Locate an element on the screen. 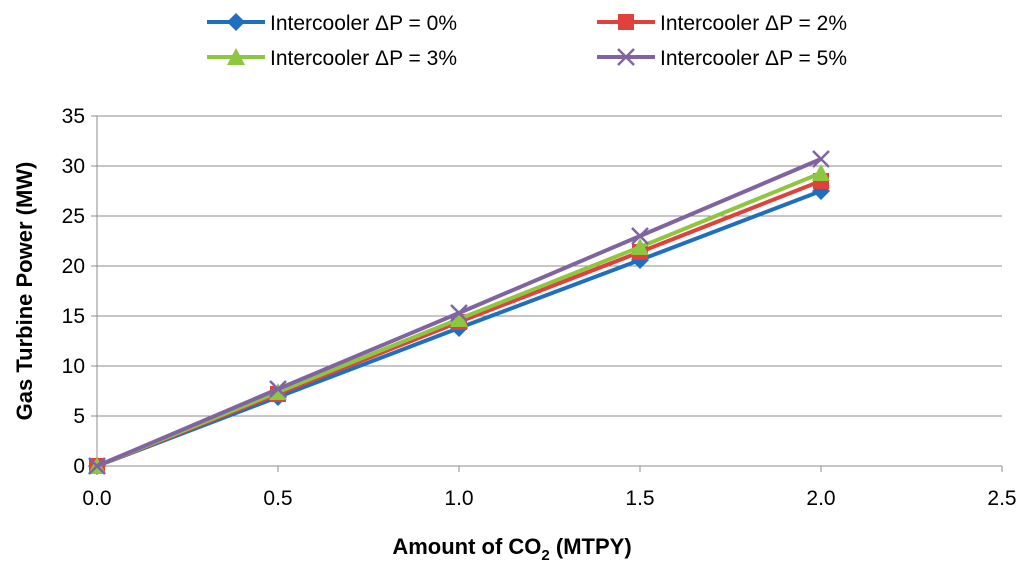 The height and width of the screenshot is (571, 1024). x-axis-title: Amount of CO2 (MTPY) is located at coordinates (511, 549).